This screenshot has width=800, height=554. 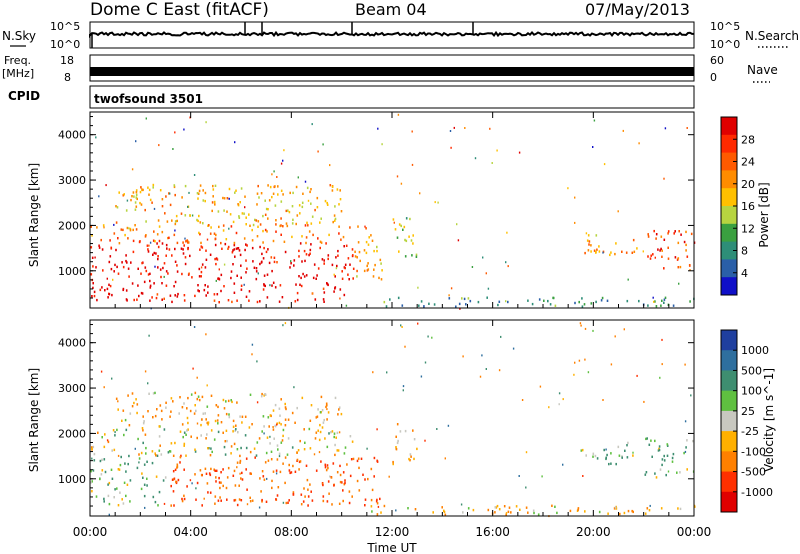 I want to click on nsearch-label: N.Search, so click(x=772, y=36).